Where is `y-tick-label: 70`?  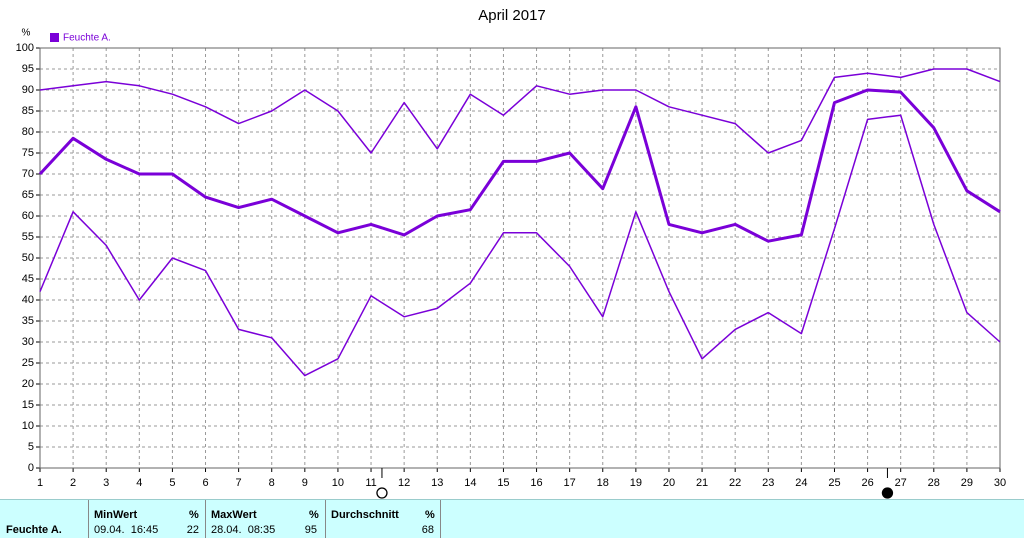 y-tick-label: 70 is located at coordinates (28, 174).